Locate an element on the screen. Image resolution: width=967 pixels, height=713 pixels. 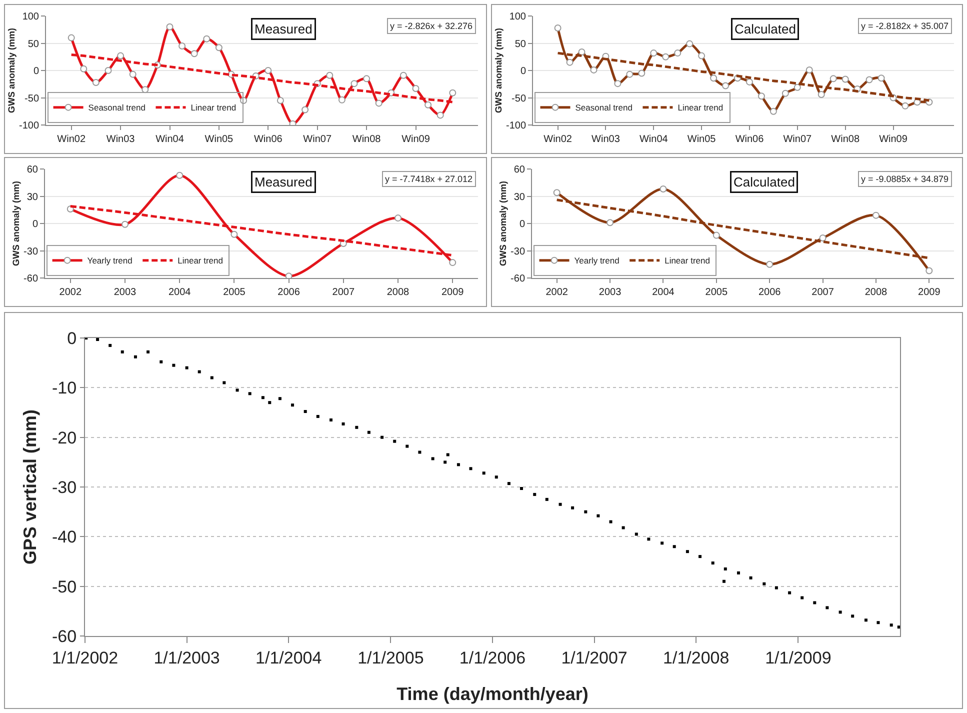
x-tick-label: 1/1/2008 is located at coordinates (696, 658).